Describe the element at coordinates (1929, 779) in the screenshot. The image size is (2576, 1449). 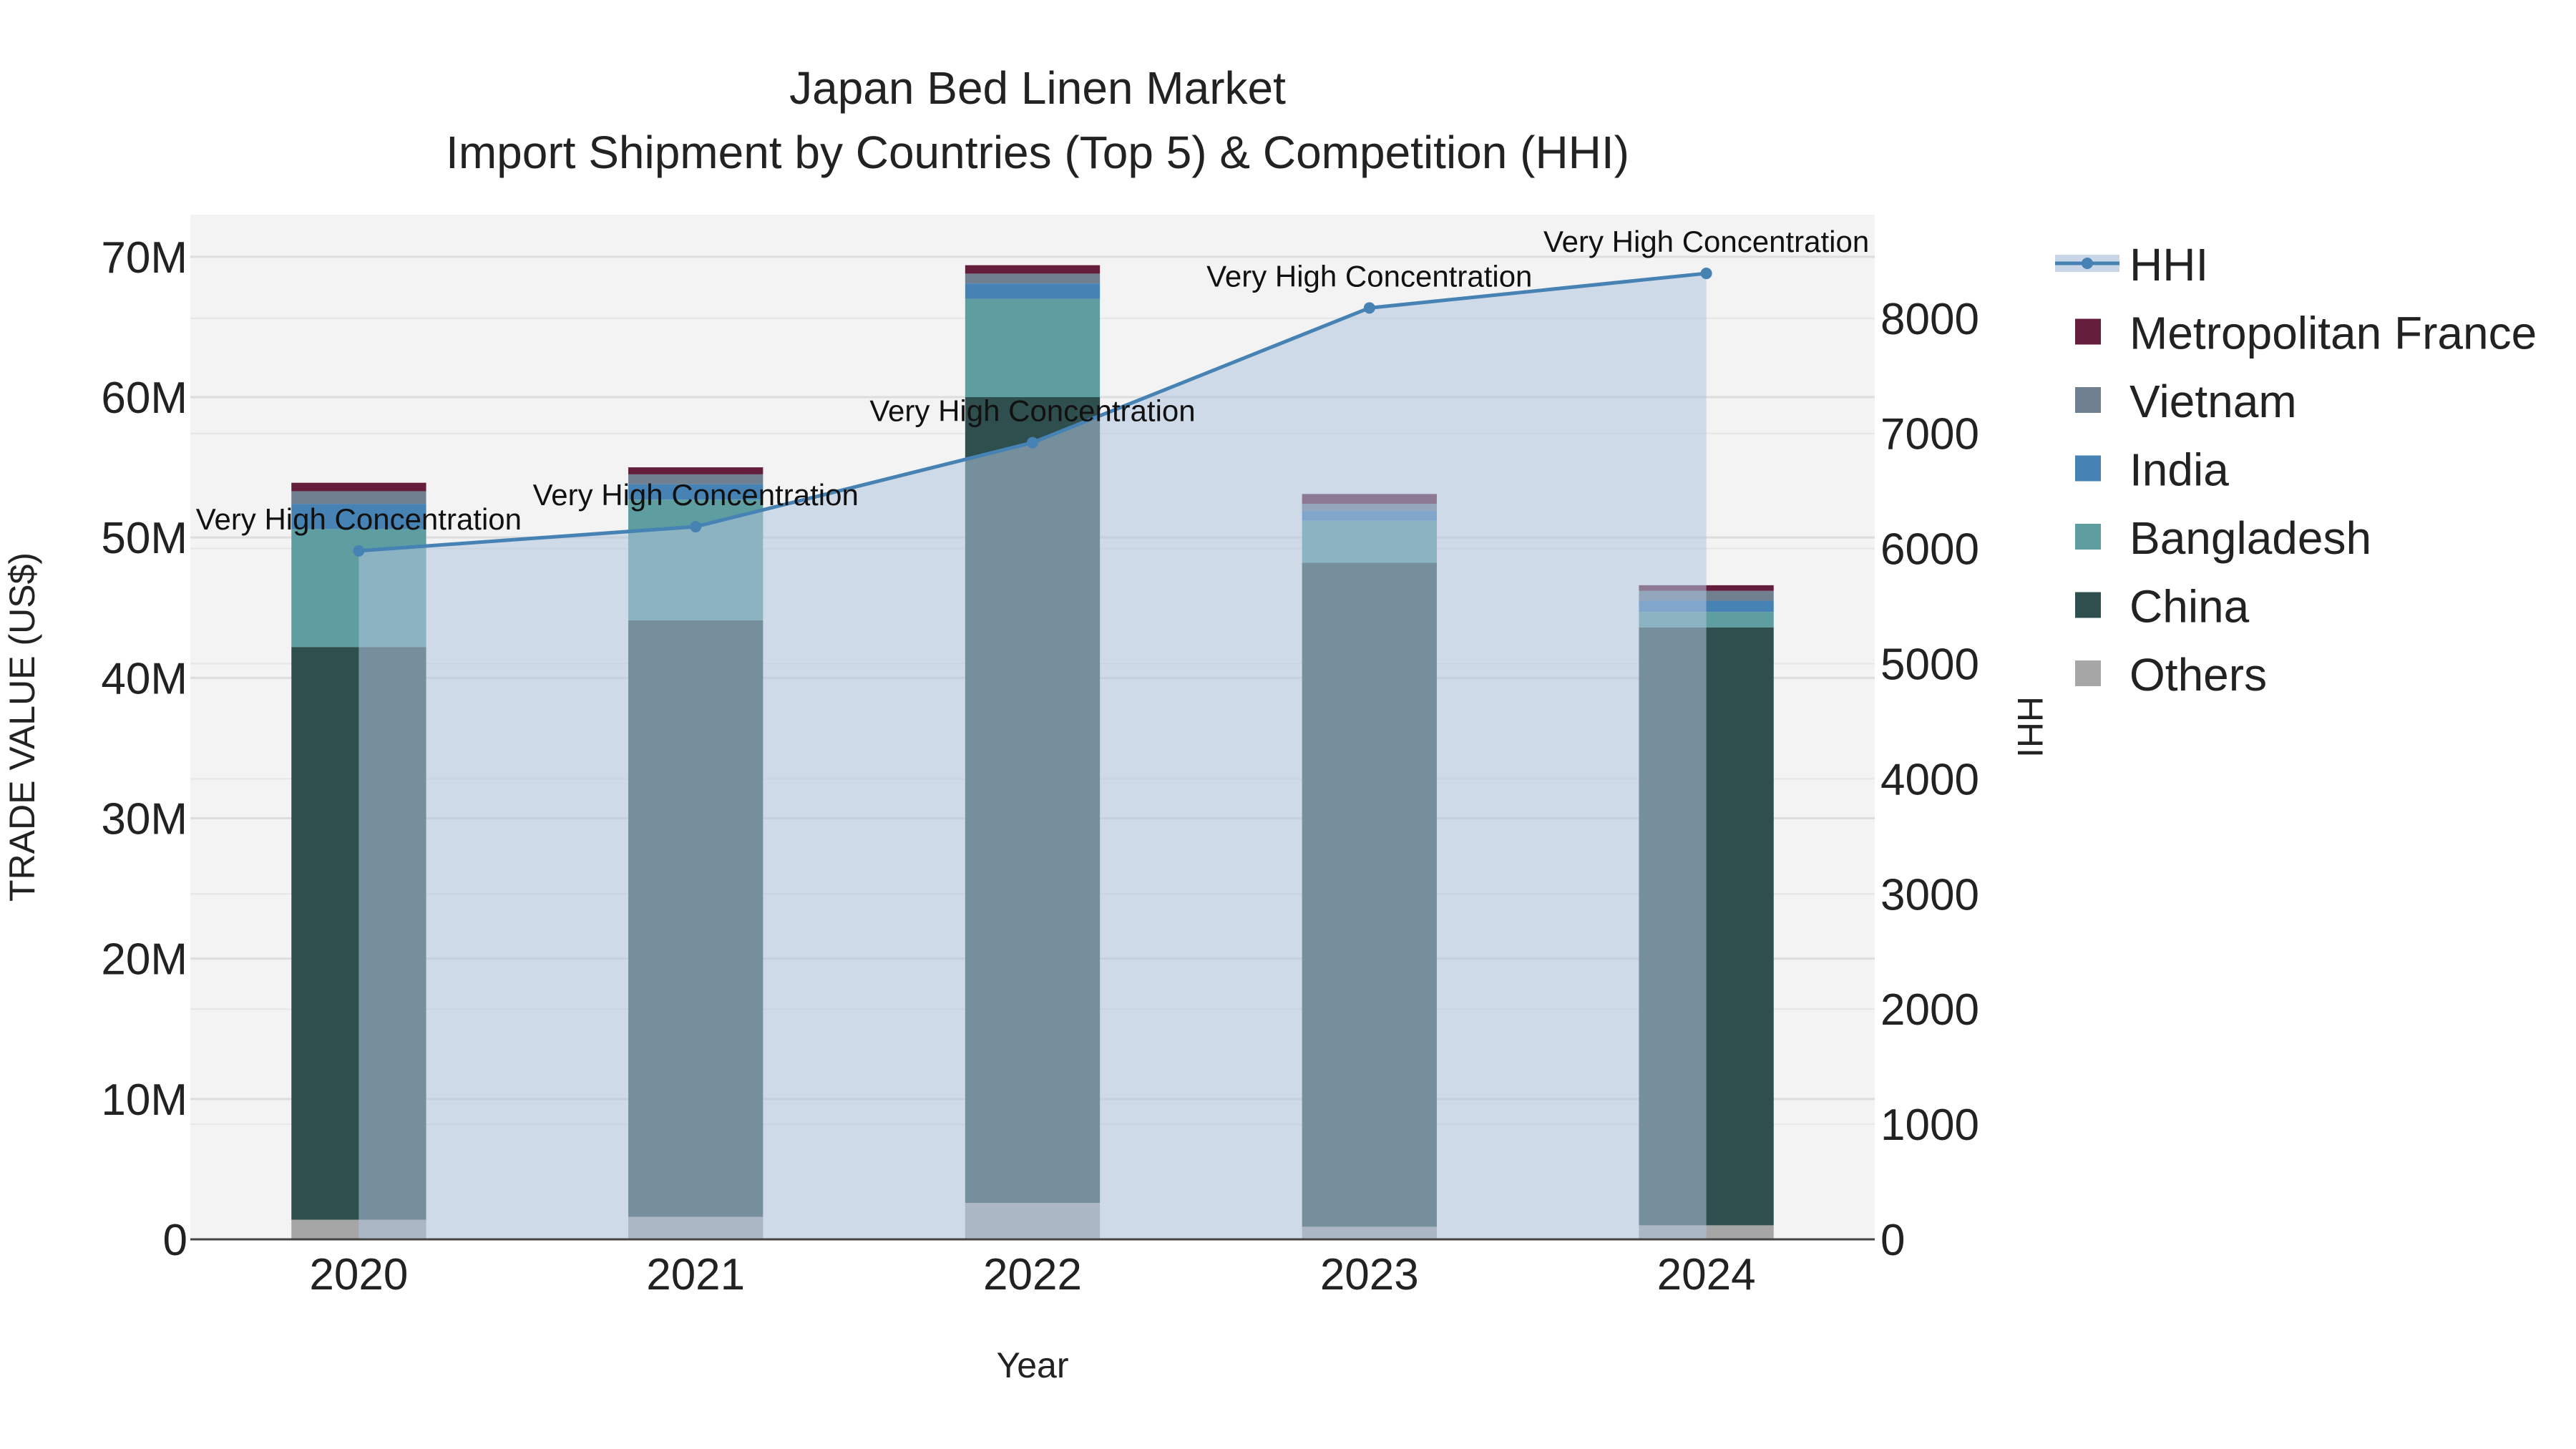
I see `y2-tick-label: 4000` at that location.